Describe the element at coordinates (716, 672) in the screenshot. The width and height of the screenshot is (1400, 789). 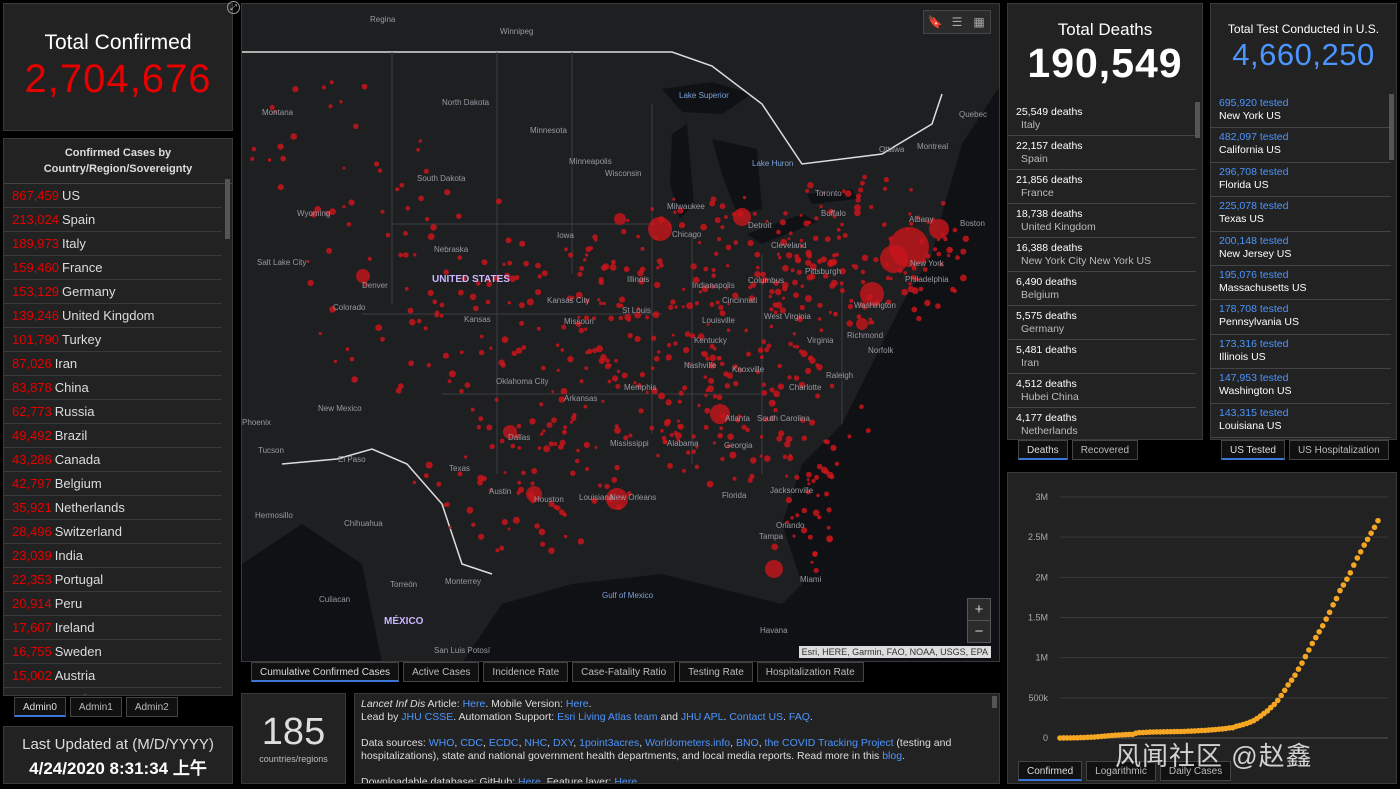
I see `map-layer-tab: Testing Rate` at that location.